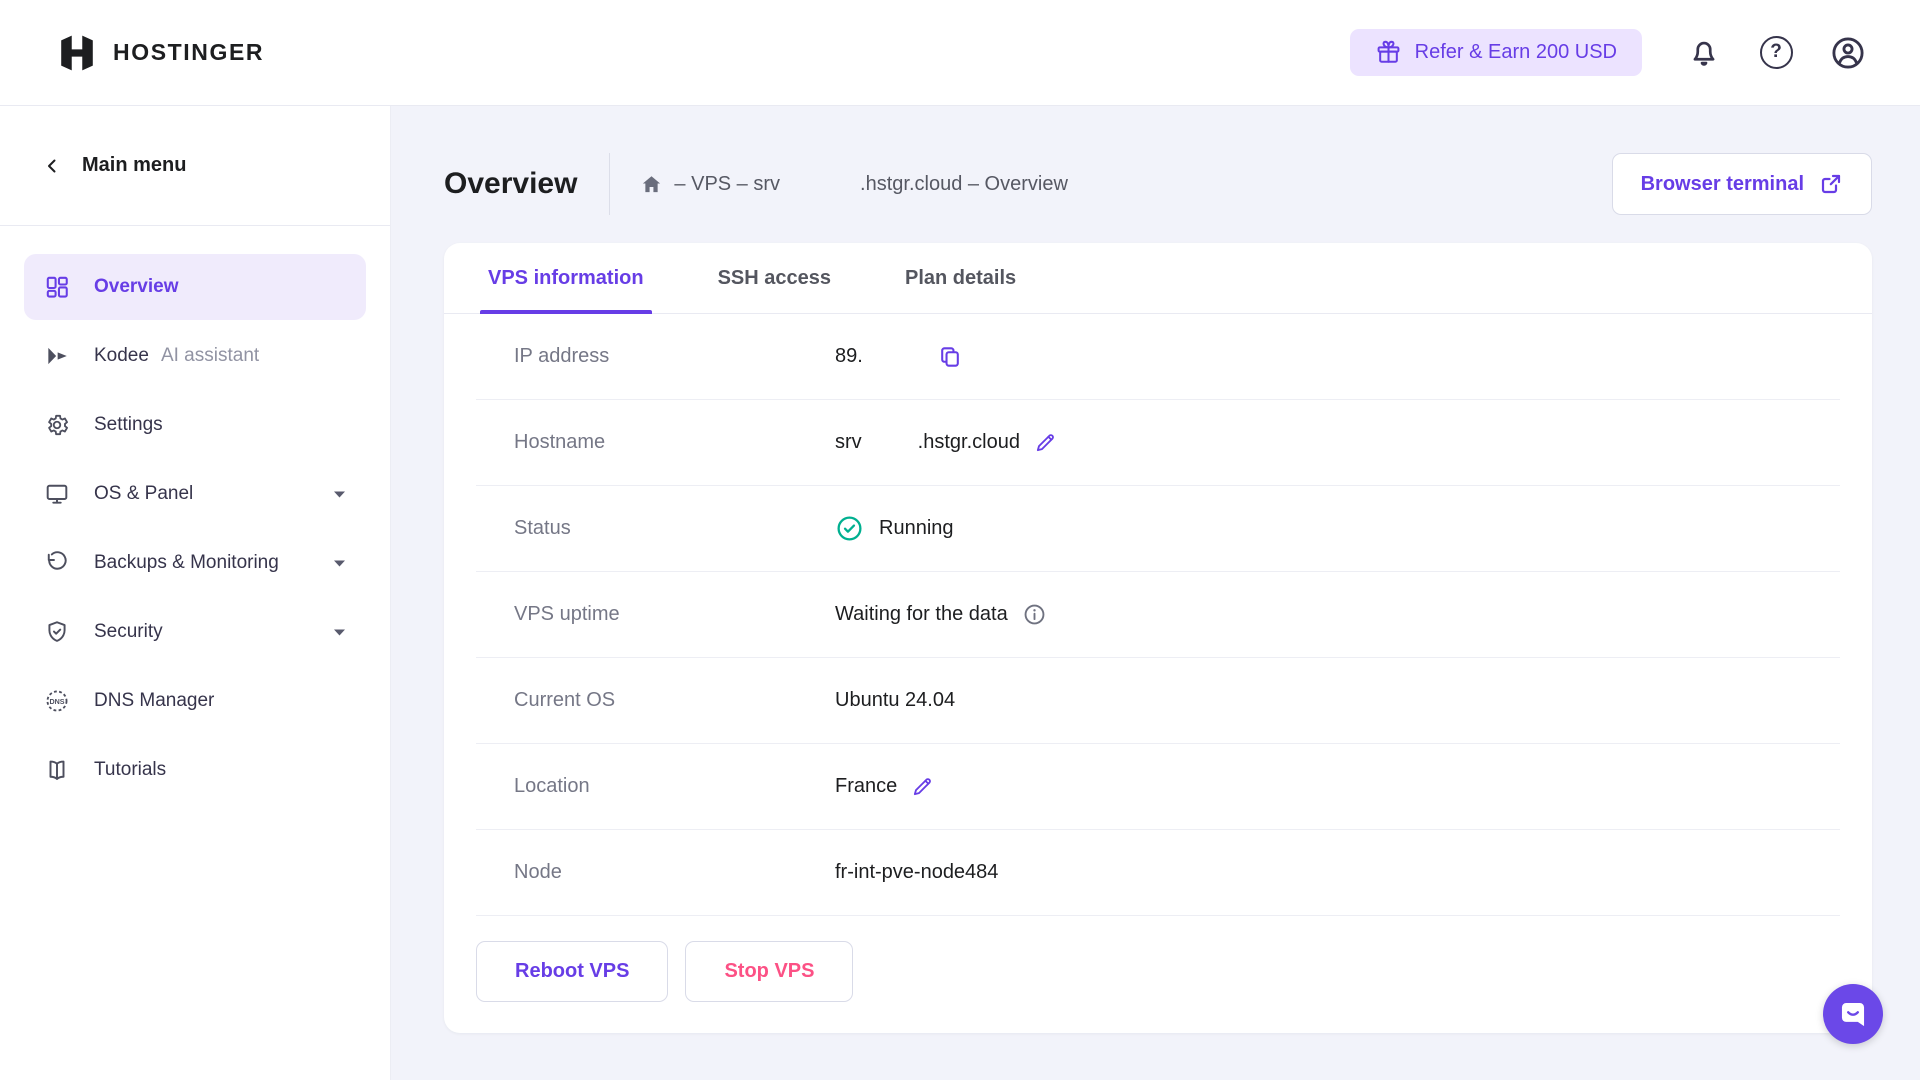 This screenshot has width=1920, height=1080. What do you see at coordinates (854, 184) in the screenshot?
I see `breadcrumb: – VPS – srv .hstgr.cloud – Overview` at bounding box center [854, 184].